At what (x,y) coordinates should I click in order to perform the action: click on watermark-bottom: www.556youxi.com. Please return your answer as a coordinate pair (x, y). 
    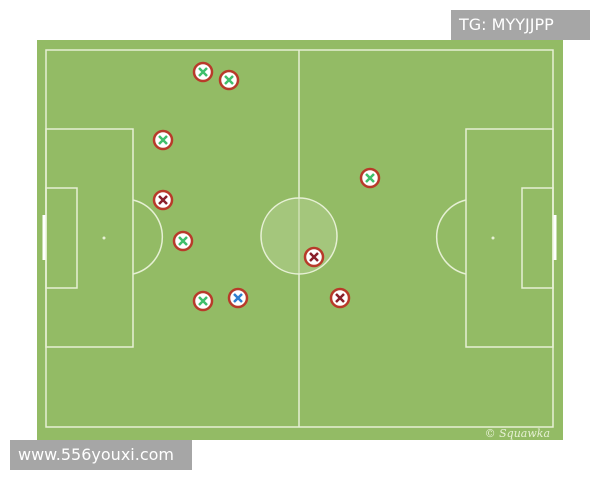
    Looking at the image, I should click on (101, 455).